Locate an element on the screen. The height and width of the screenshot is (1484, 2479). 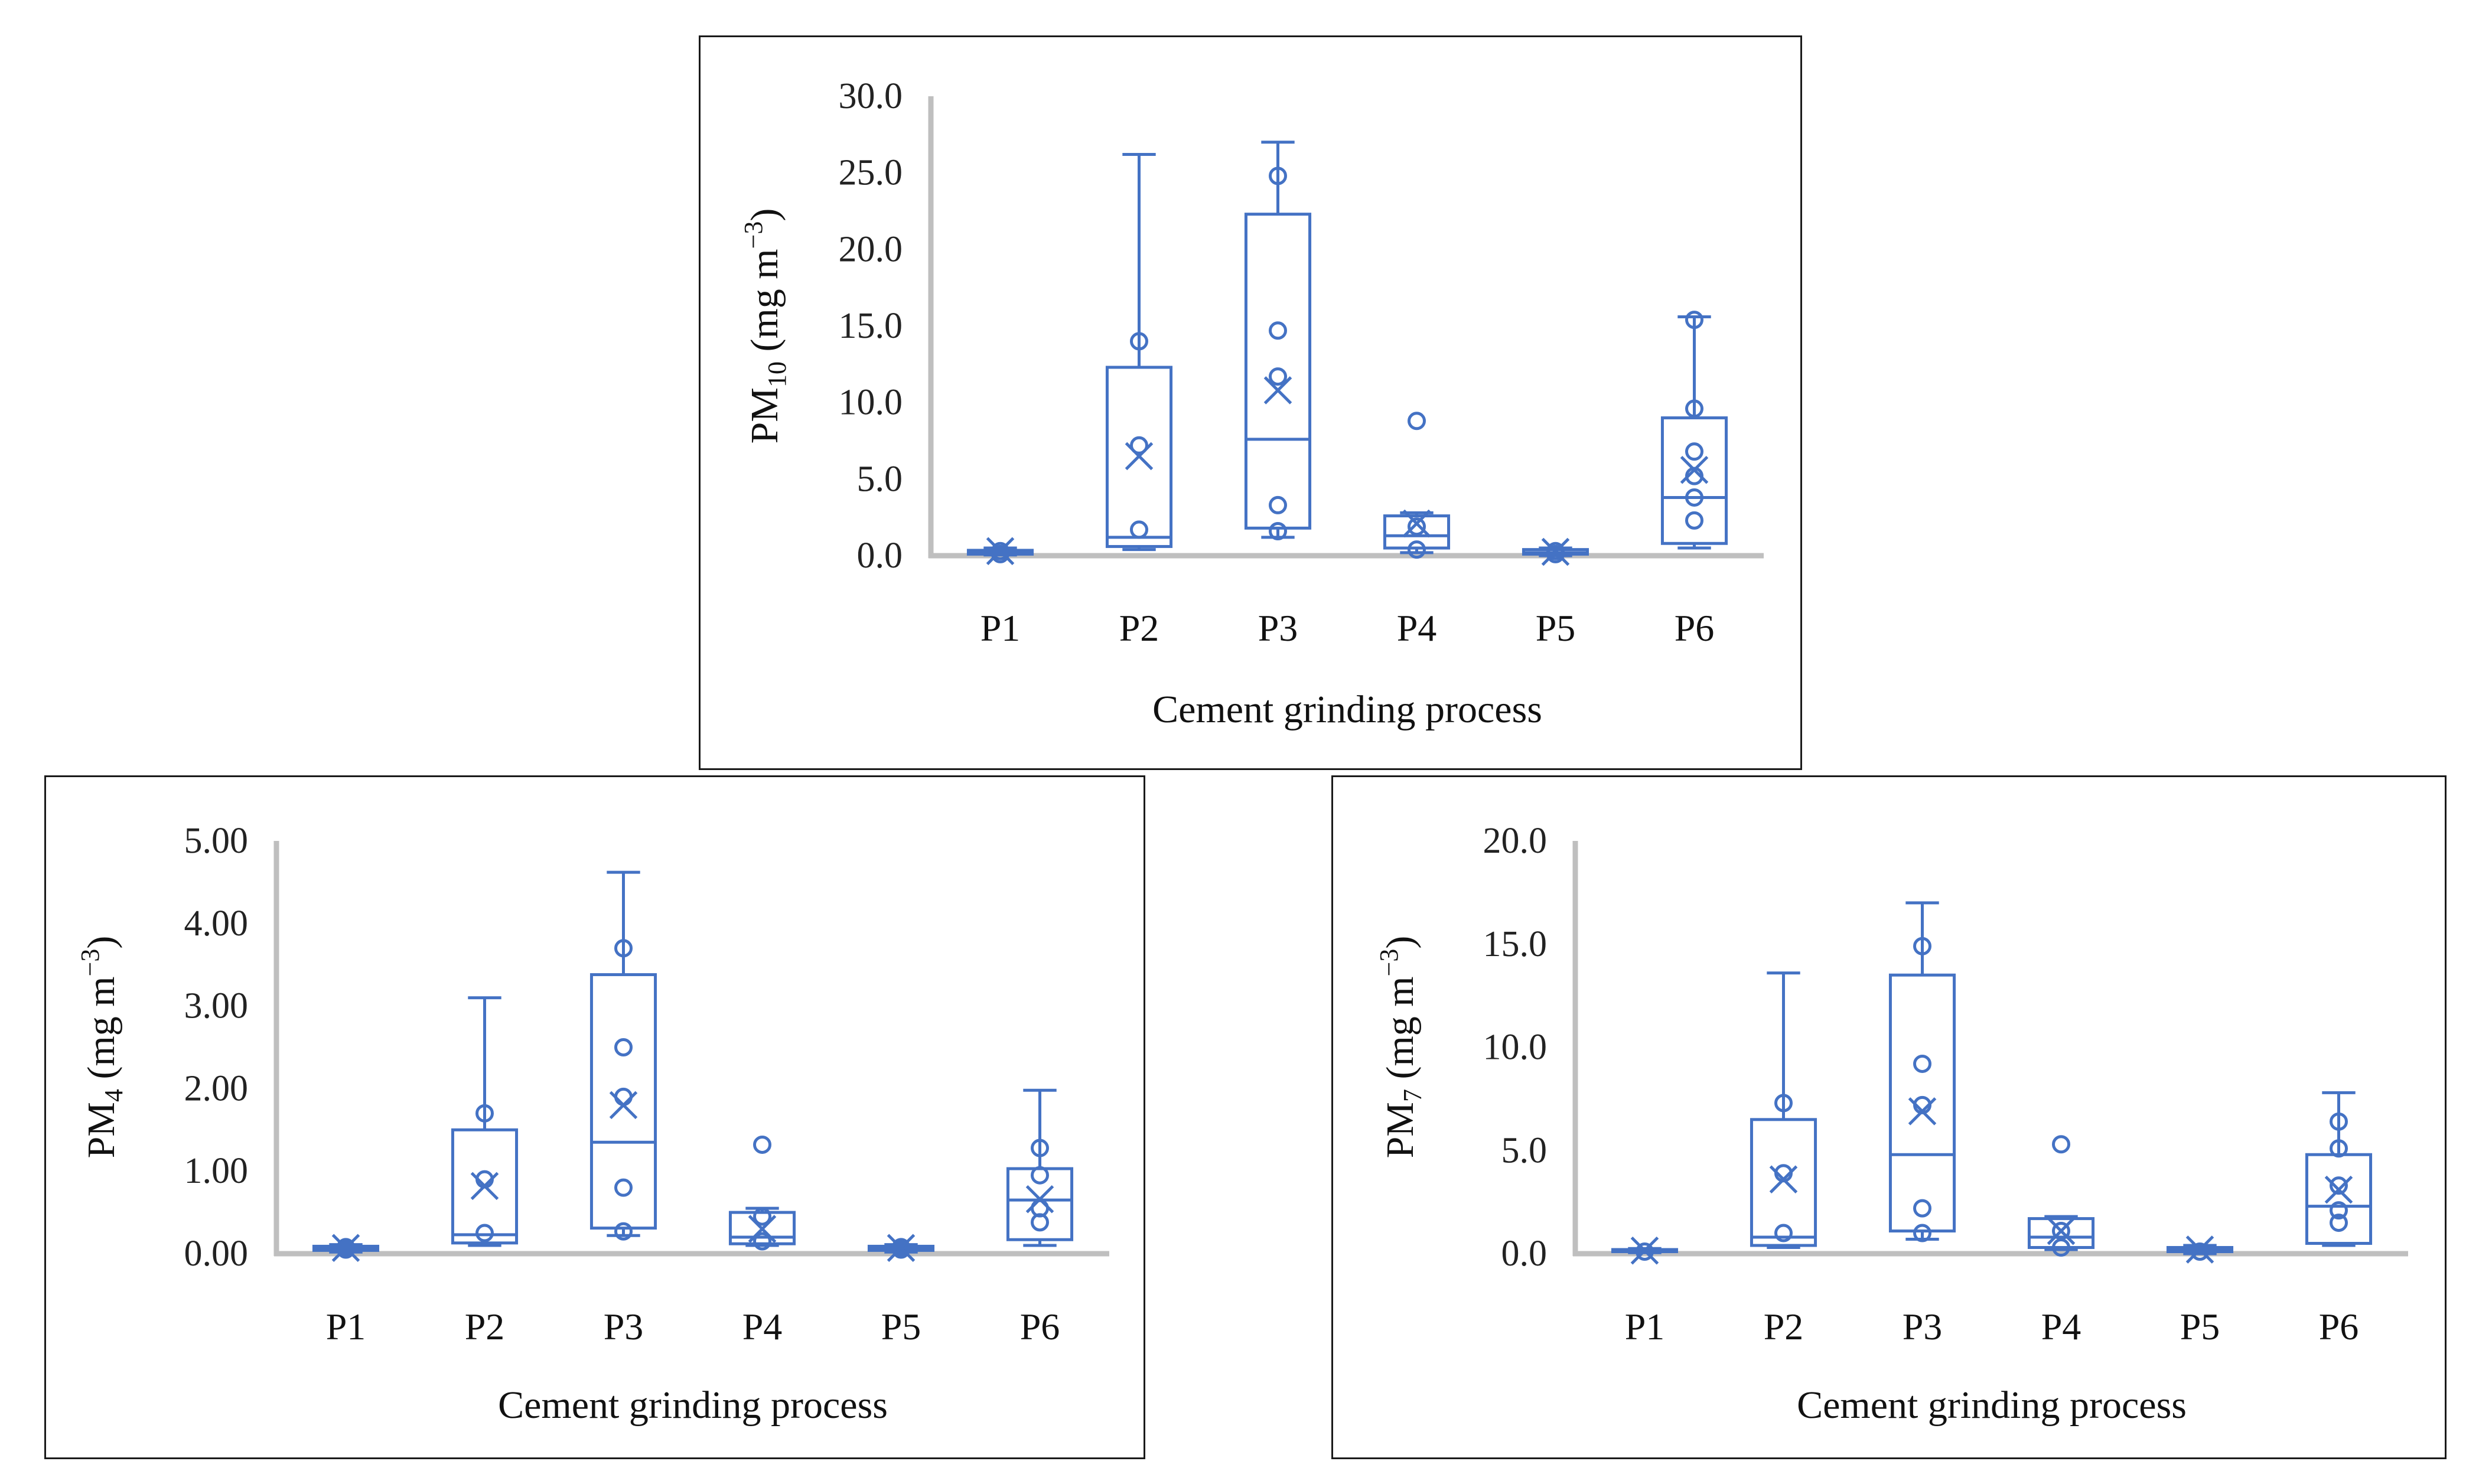
x-category-label: P3 is located at coordinates (1923, 1327).